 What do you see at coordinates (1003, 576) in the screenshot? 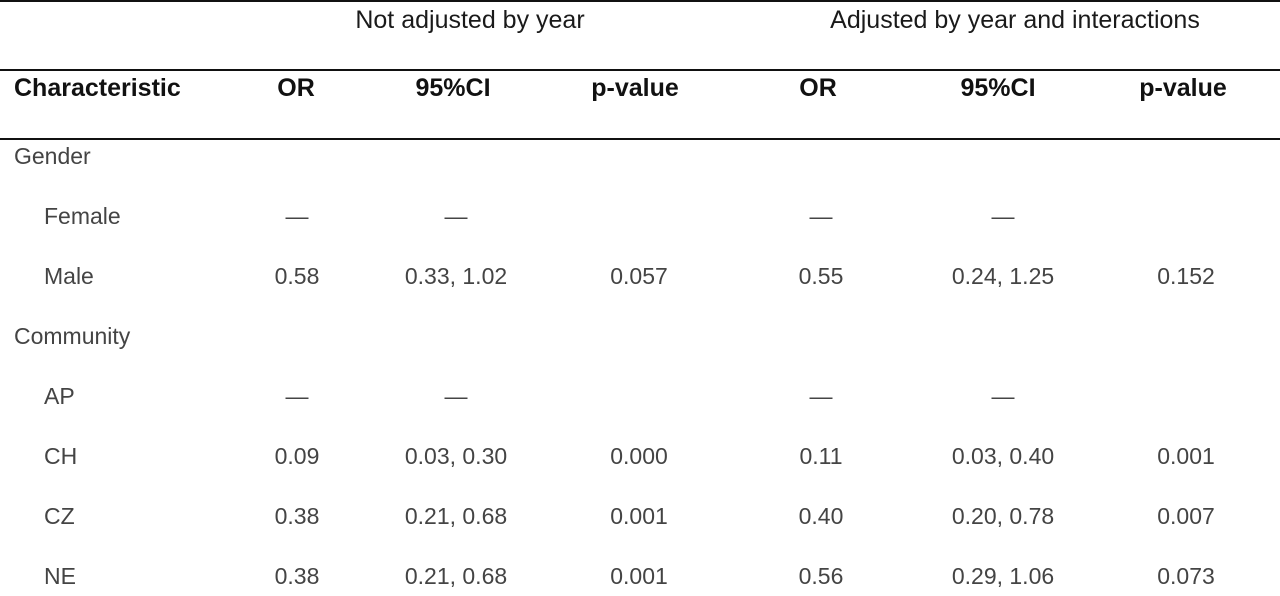
I see `table-cell: 0.29, 1.06` at bounding box center [1003, 576].